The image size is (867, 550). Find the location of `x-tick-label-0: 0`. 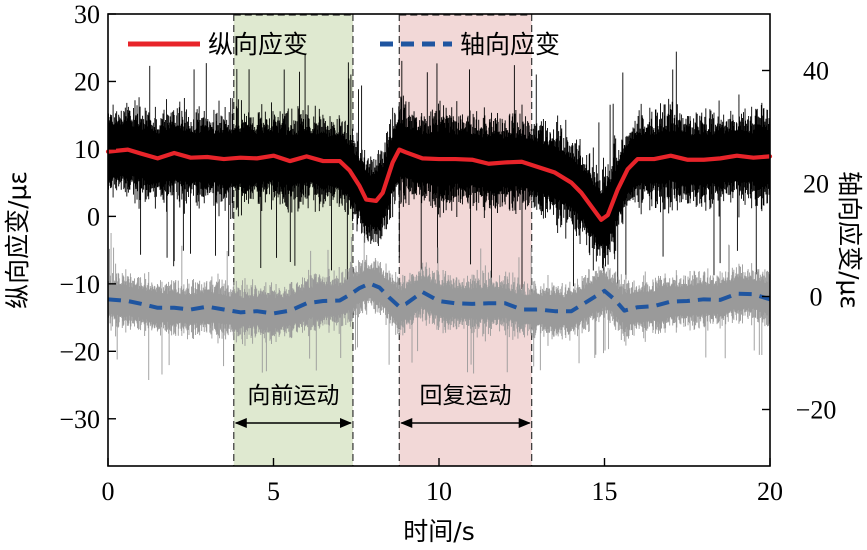

x-tick-label-0: 0 is located at coordinates (108, 491).